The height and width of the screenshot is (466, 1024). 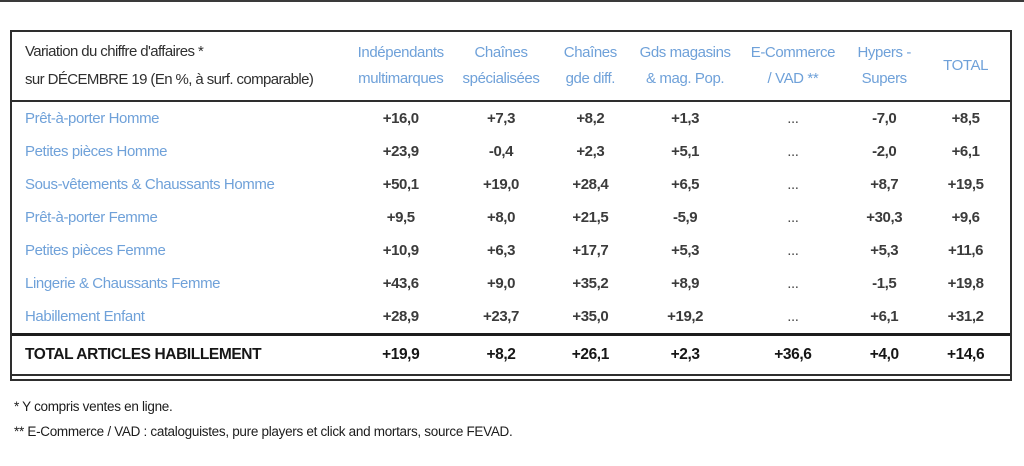 I want to click on top-border-line, so click(x=512, y=1).